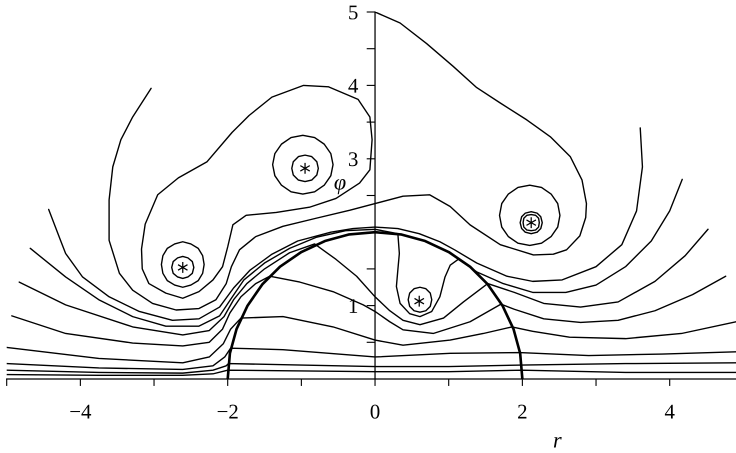 This screenshot has width=736, height=453. I want to click on y-axis-title: φ, so click(340, 186).